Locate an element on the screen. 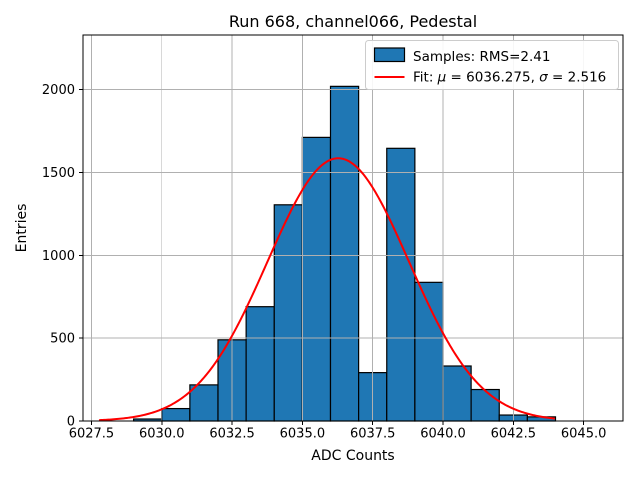  y-tick-label: 2000 is located at coordinates (58, 90).